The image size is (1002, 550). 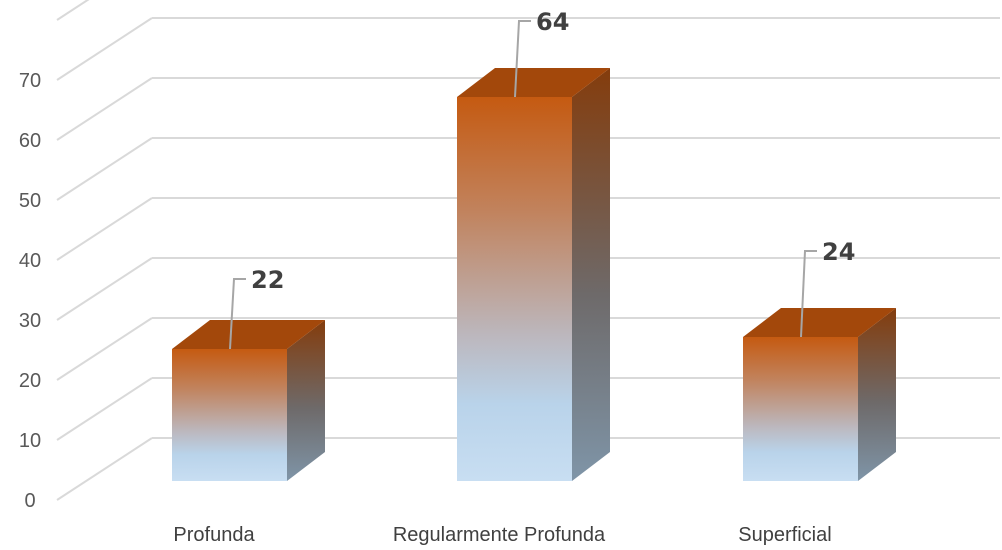 I want to click on category-axis: Profunda Regularmente Profunda Superficial, so click(x=502, y=535).